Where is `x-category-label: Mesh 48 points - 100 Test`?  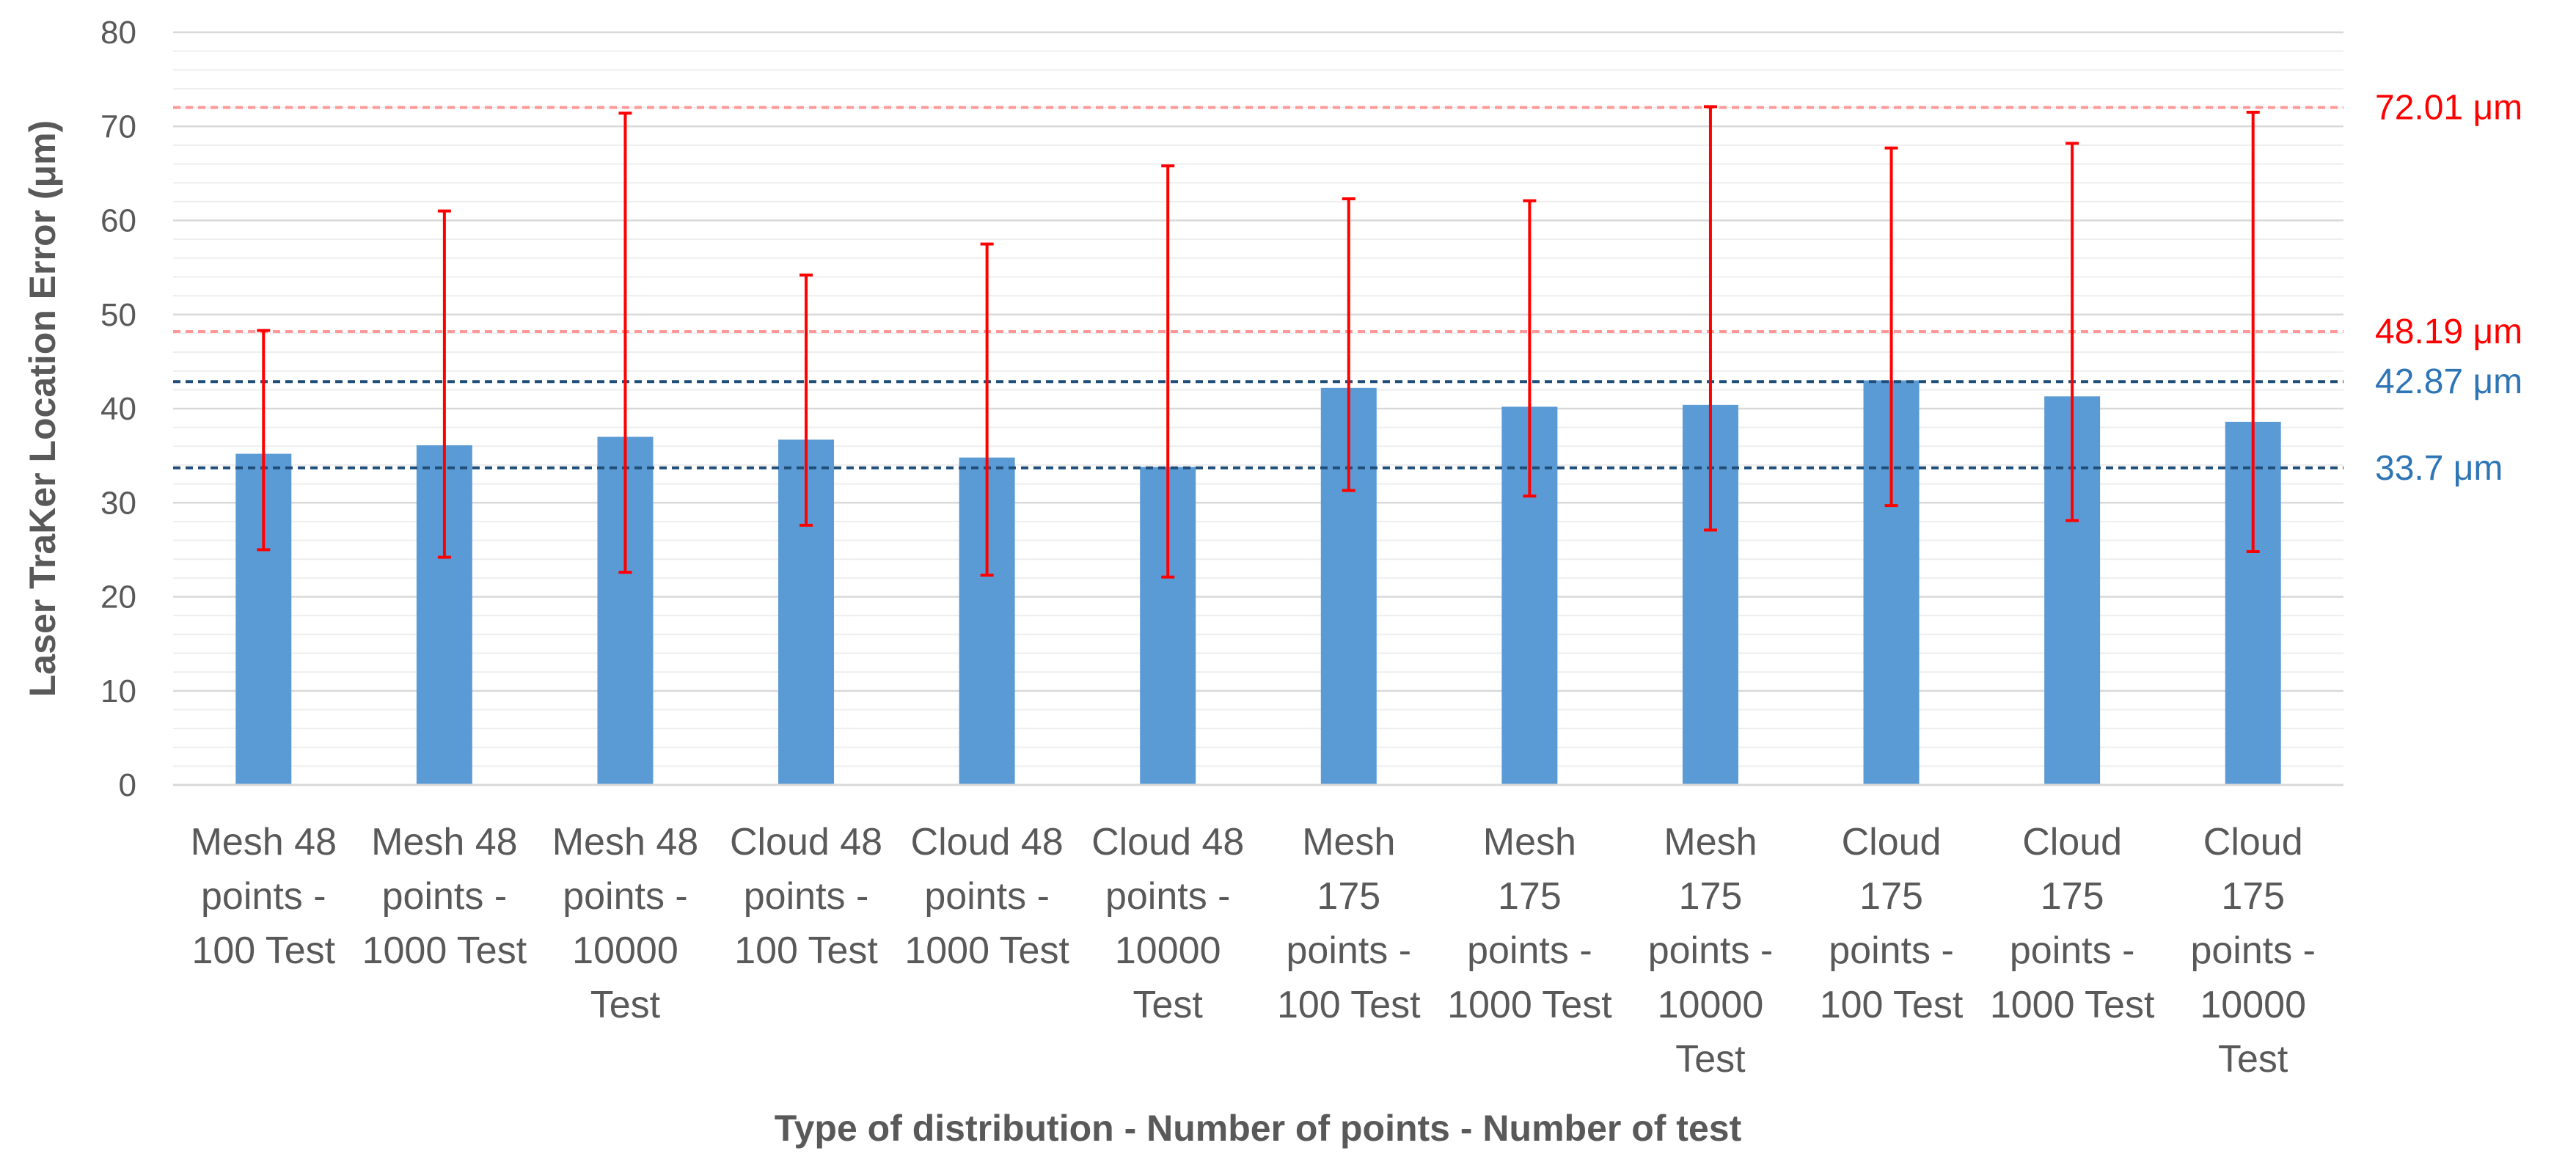
x-category-label: Mesh 48 points - 100 Test is located at coordinates (264, 896).